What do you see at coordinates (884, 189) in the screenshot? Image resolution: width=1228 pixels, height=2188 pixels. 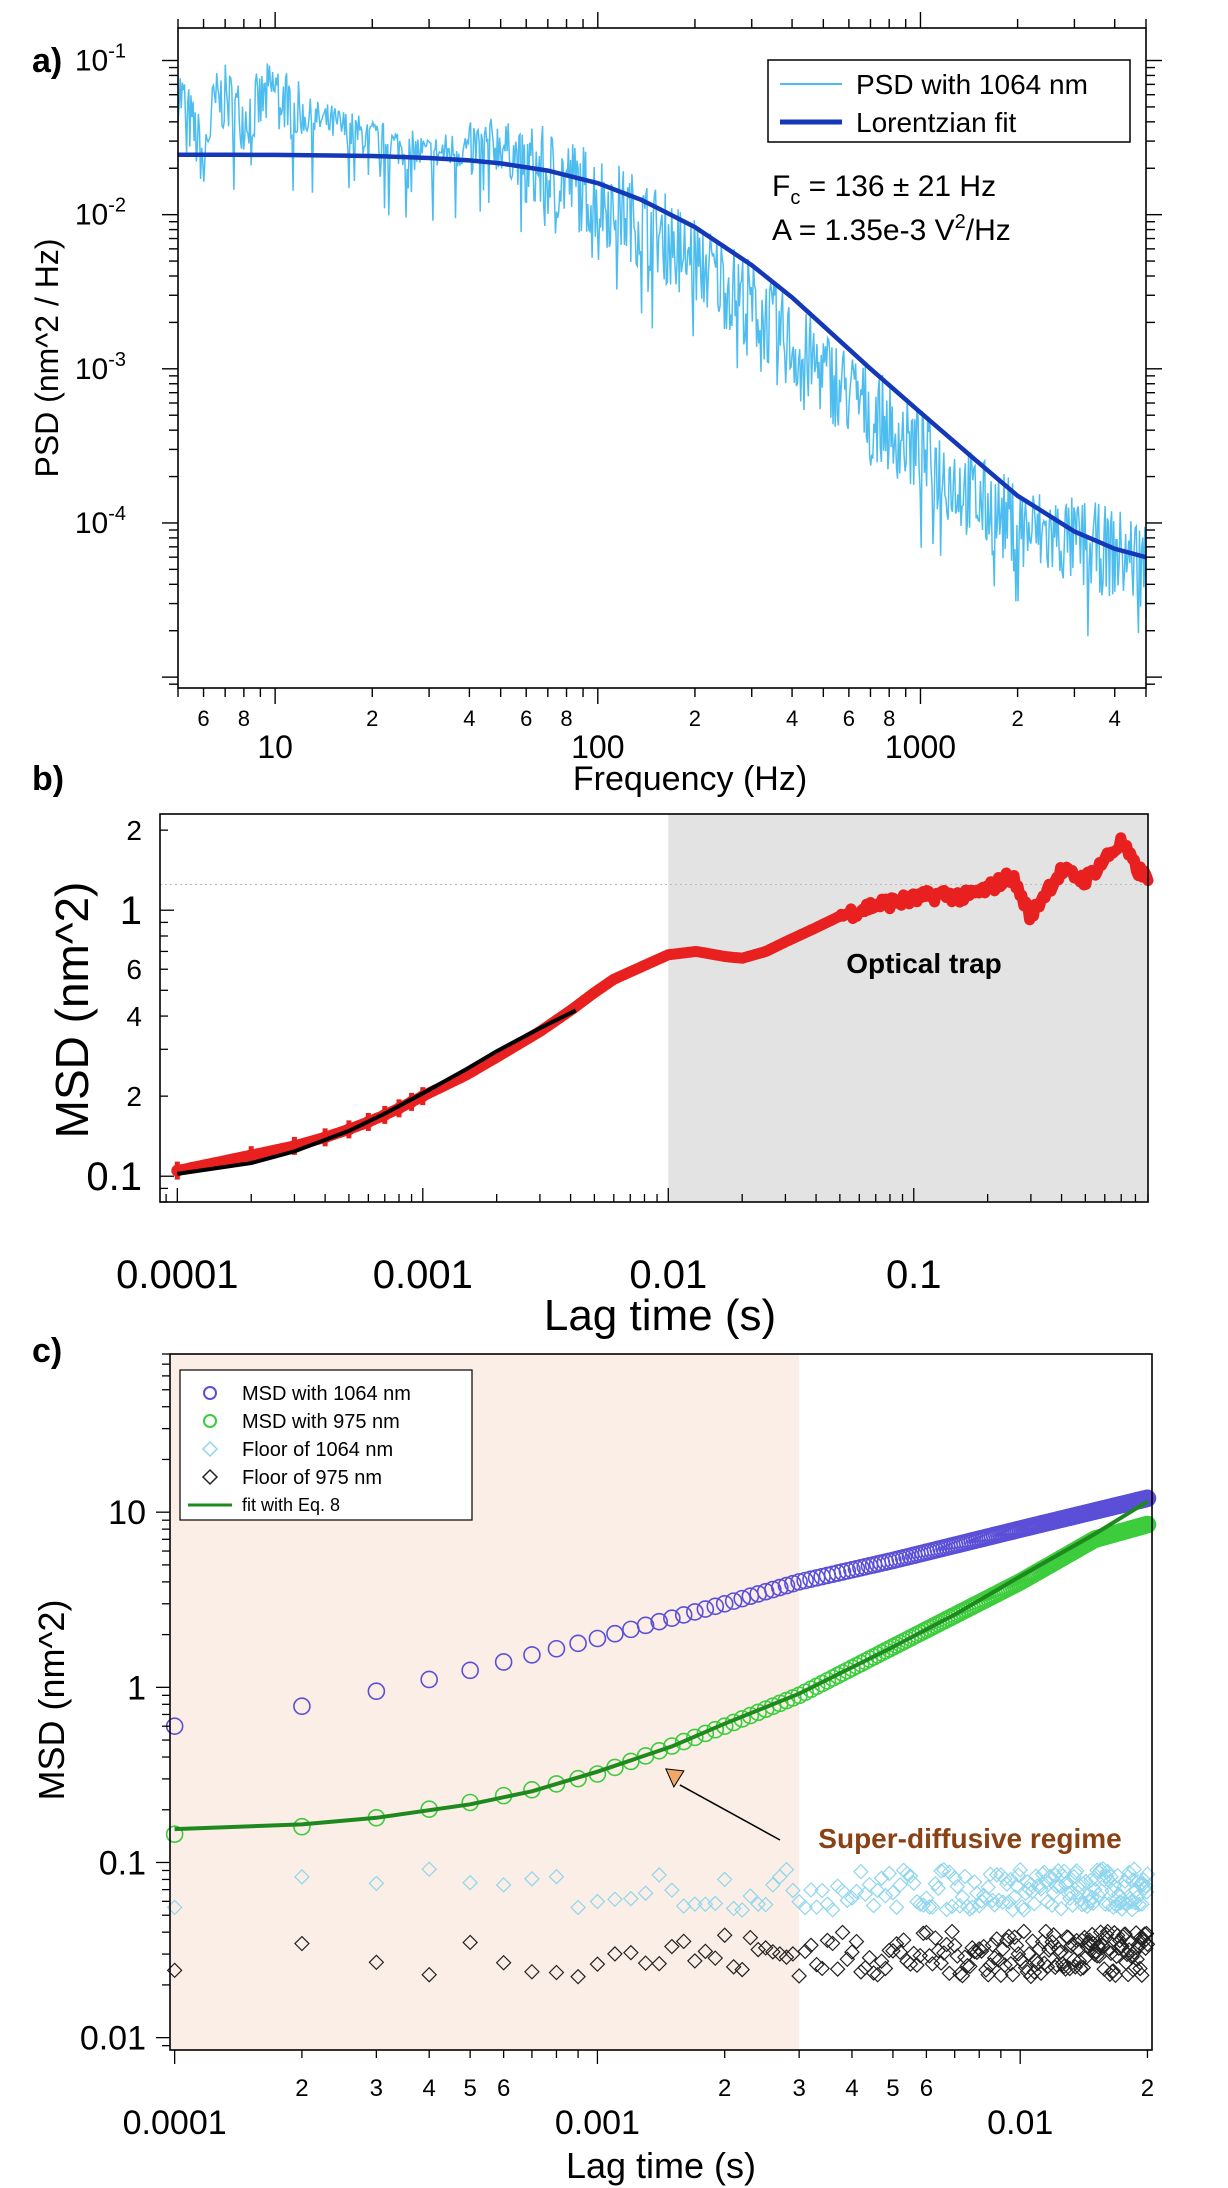 I see `fc-annotation: Fc = 136 ± 21 Hz` at bounding box center [884, 189].